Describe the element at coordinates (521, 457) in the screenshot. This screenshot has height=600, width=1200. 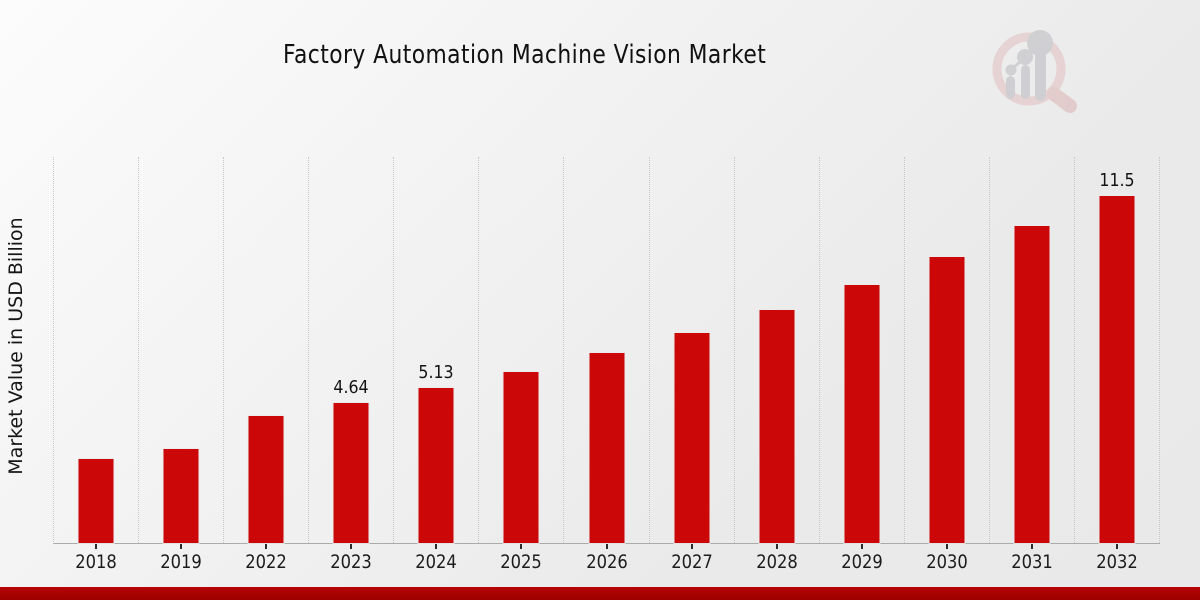
I see `bar-2025` at that location.